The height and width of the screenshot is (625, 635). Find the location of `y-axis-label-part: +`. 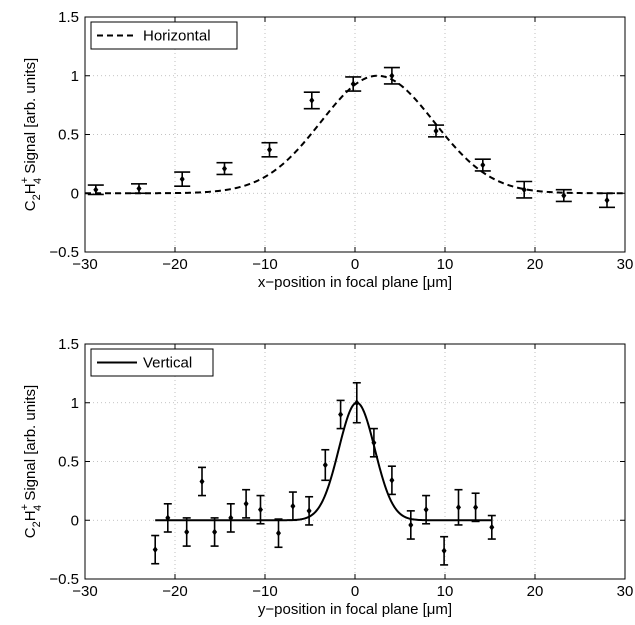

y-axis-label-part: + is located at coordinates (25, 507).